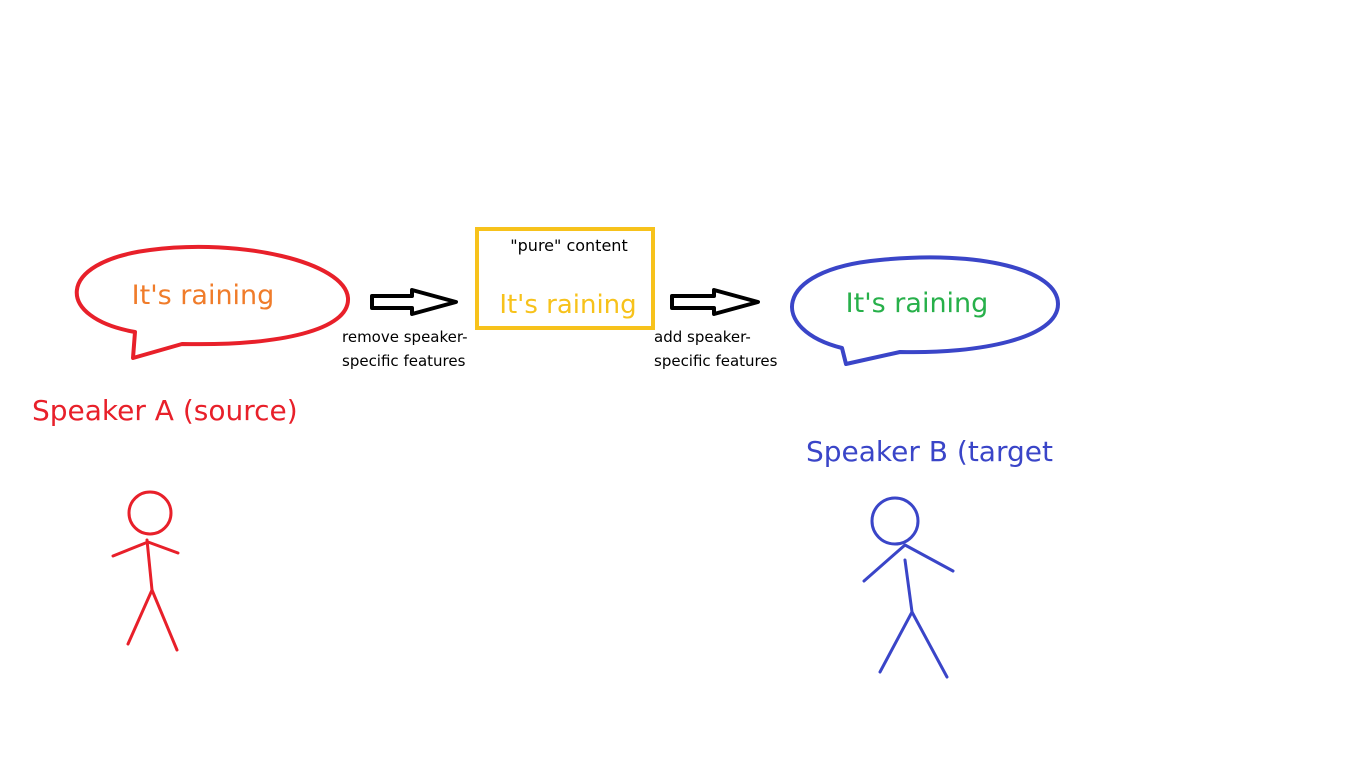 This screenshot has width=1364, height=772. Describe the element at coordinates (152, 620) in the screenshot. I see `speaker-a-legs` at that location.